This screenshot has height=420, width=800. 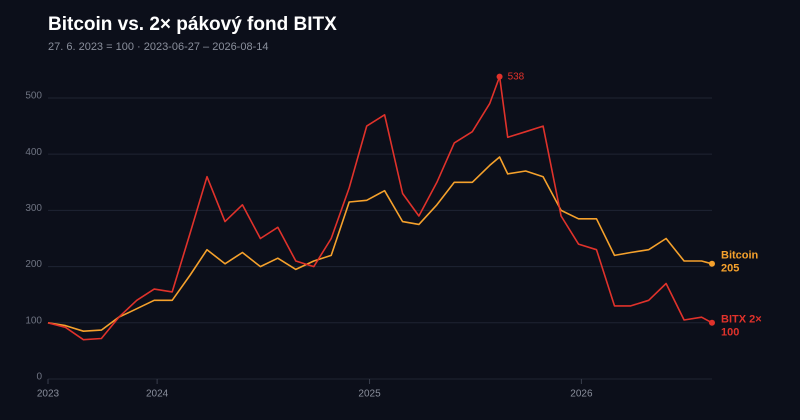 I want to click on series-label: BITX 2×, so click(x=741, y=320).